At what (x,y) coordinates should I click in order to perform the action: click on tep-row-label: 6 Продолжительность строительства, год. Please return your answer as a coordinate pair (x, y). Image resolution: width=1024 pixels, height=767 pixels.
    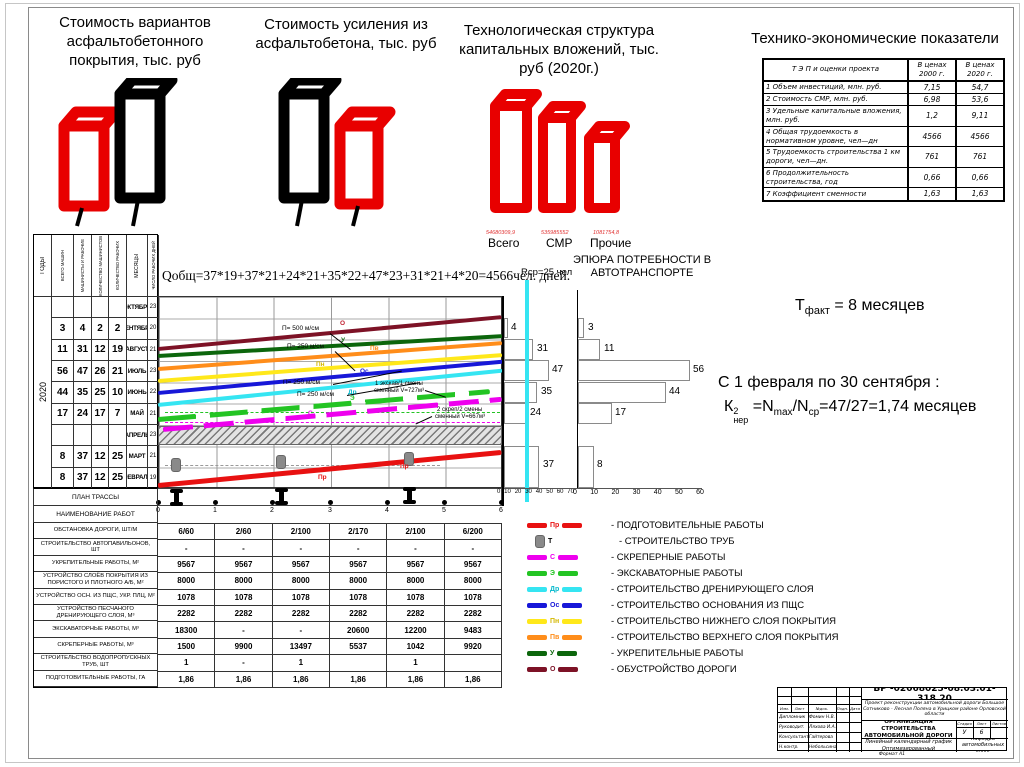
    Looking at the image, I should click on (835, 177).